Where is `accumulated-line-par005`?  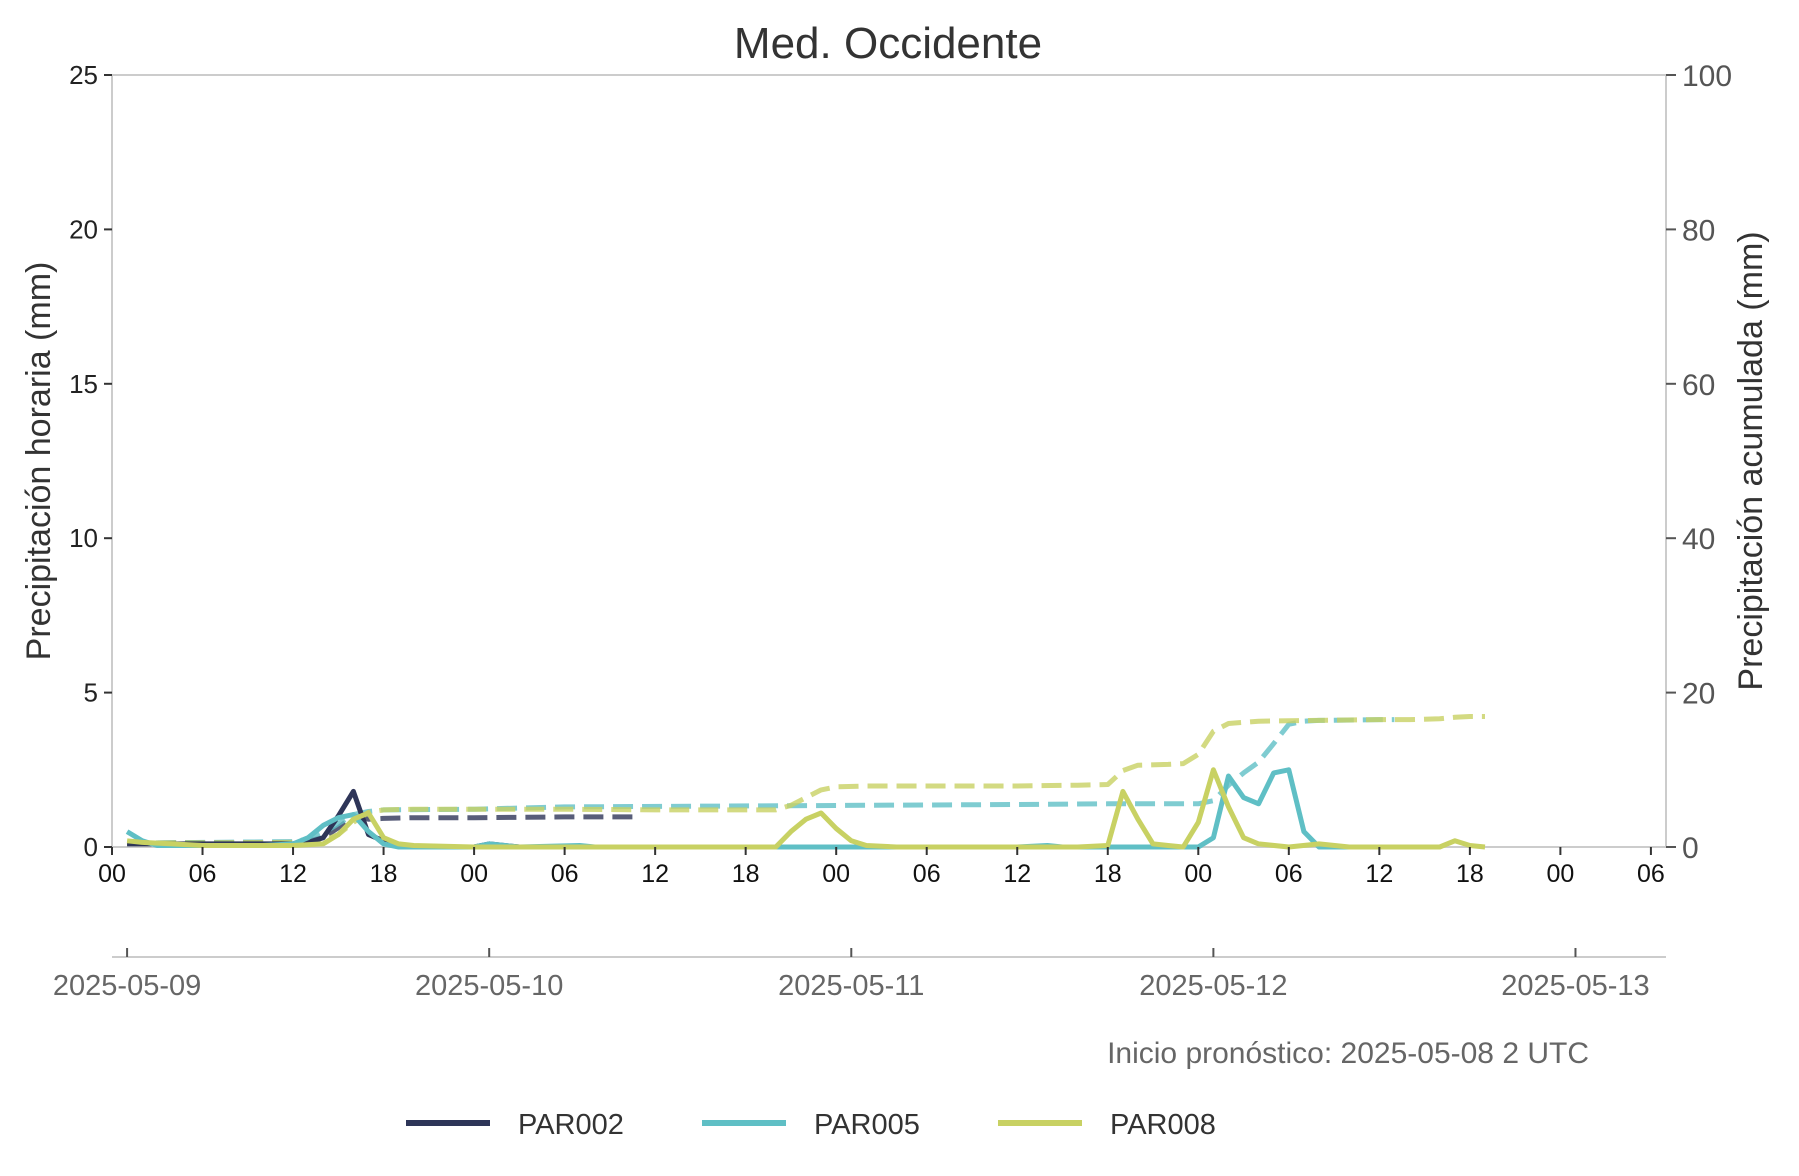 accumulated-line-par005 is located at coordinates (761, 781).